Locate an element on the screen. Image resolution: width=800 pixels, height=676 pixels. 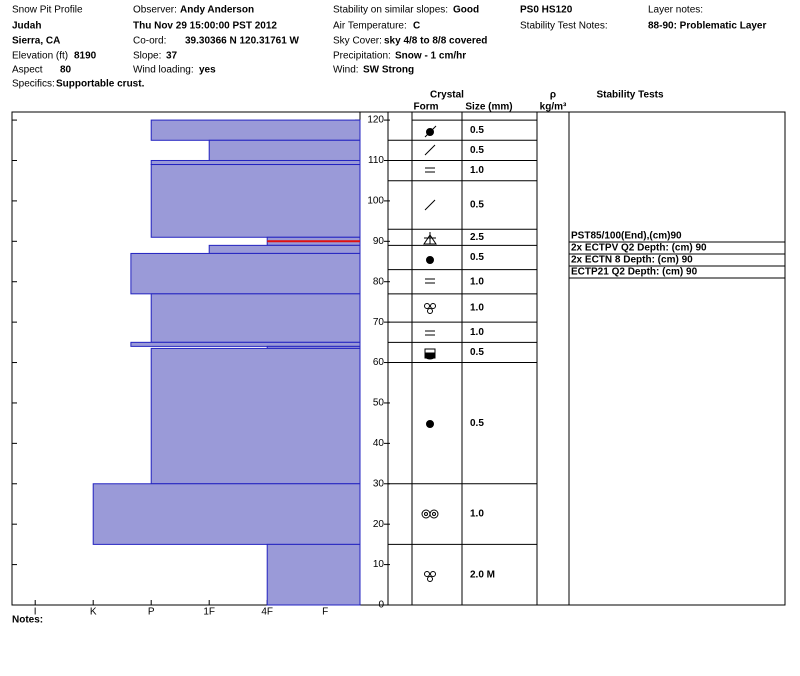
y-tick-label: 30 is located at coordinates (379, 483).